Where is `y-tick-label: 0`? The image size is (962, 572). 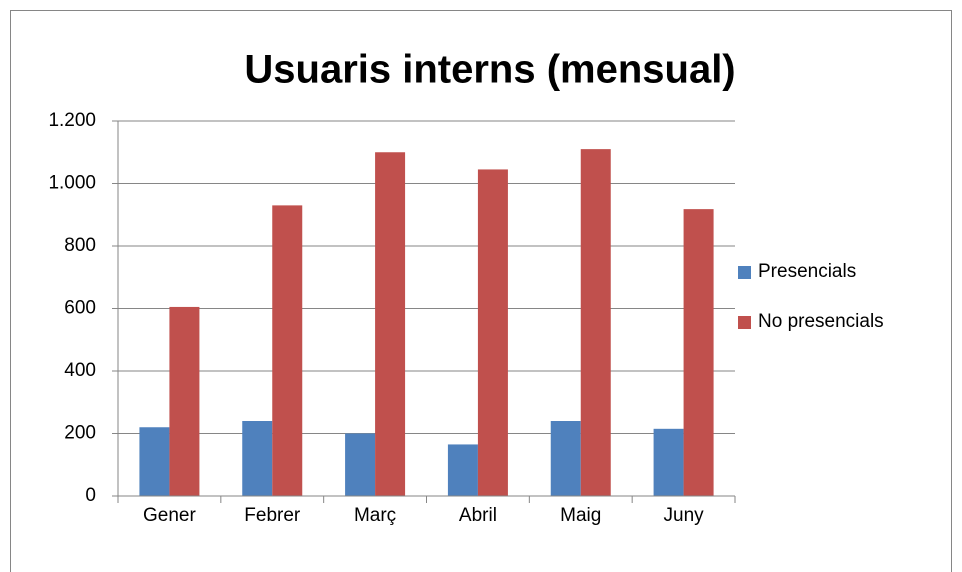 y-tick-label: 0 is located at coordinates (90, 495).